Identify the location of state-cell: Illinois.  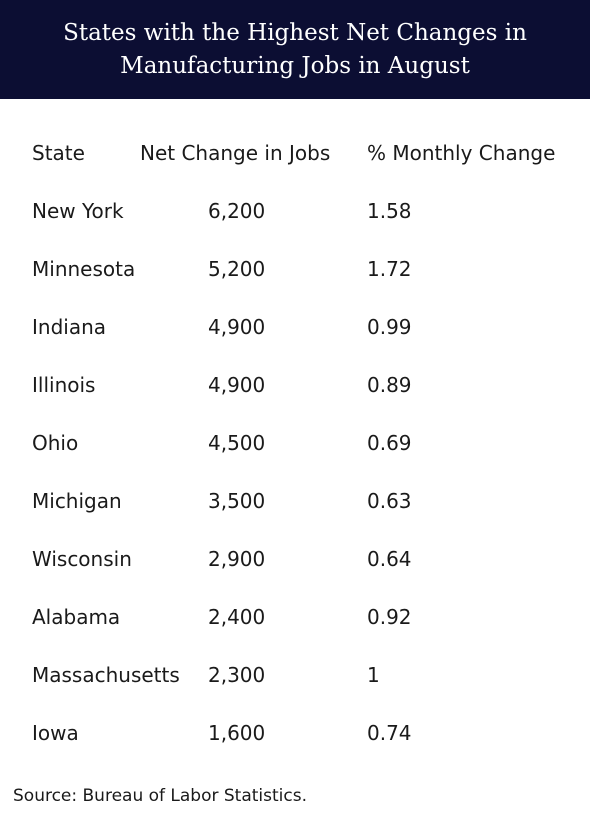
(64, 385).